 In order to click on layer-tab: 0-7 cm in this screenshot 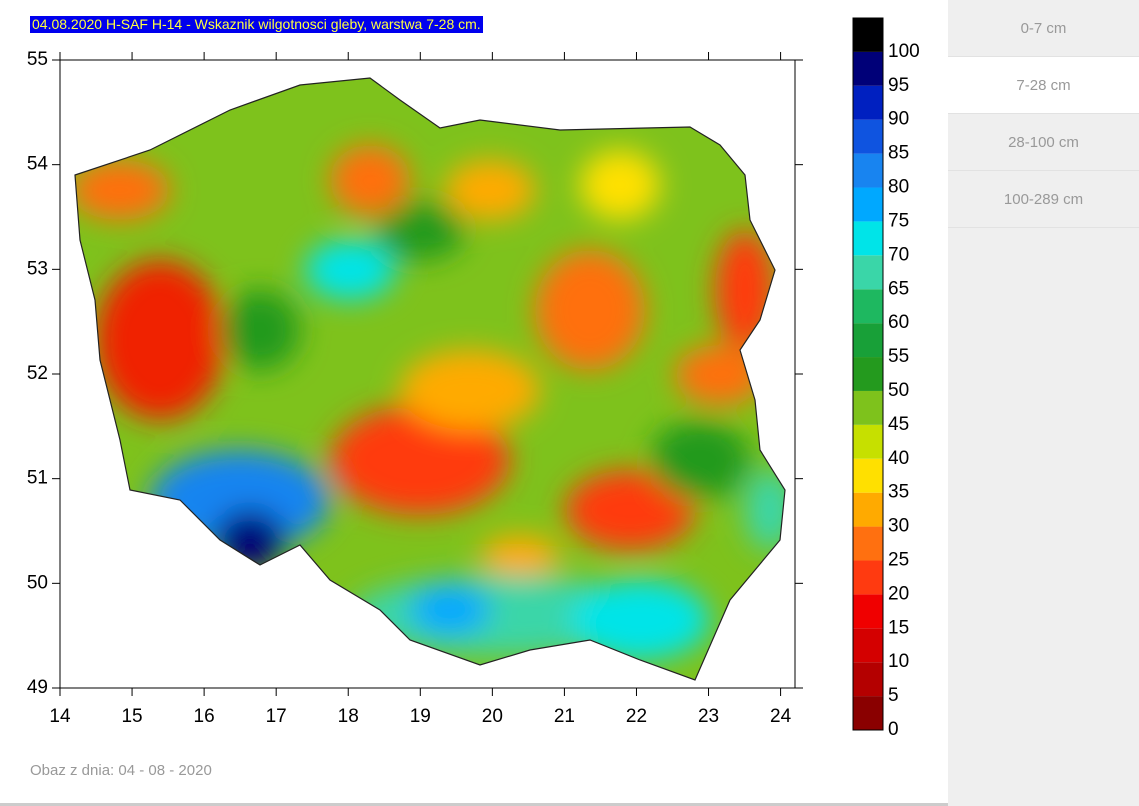, I will do `click(1043, 28)`.